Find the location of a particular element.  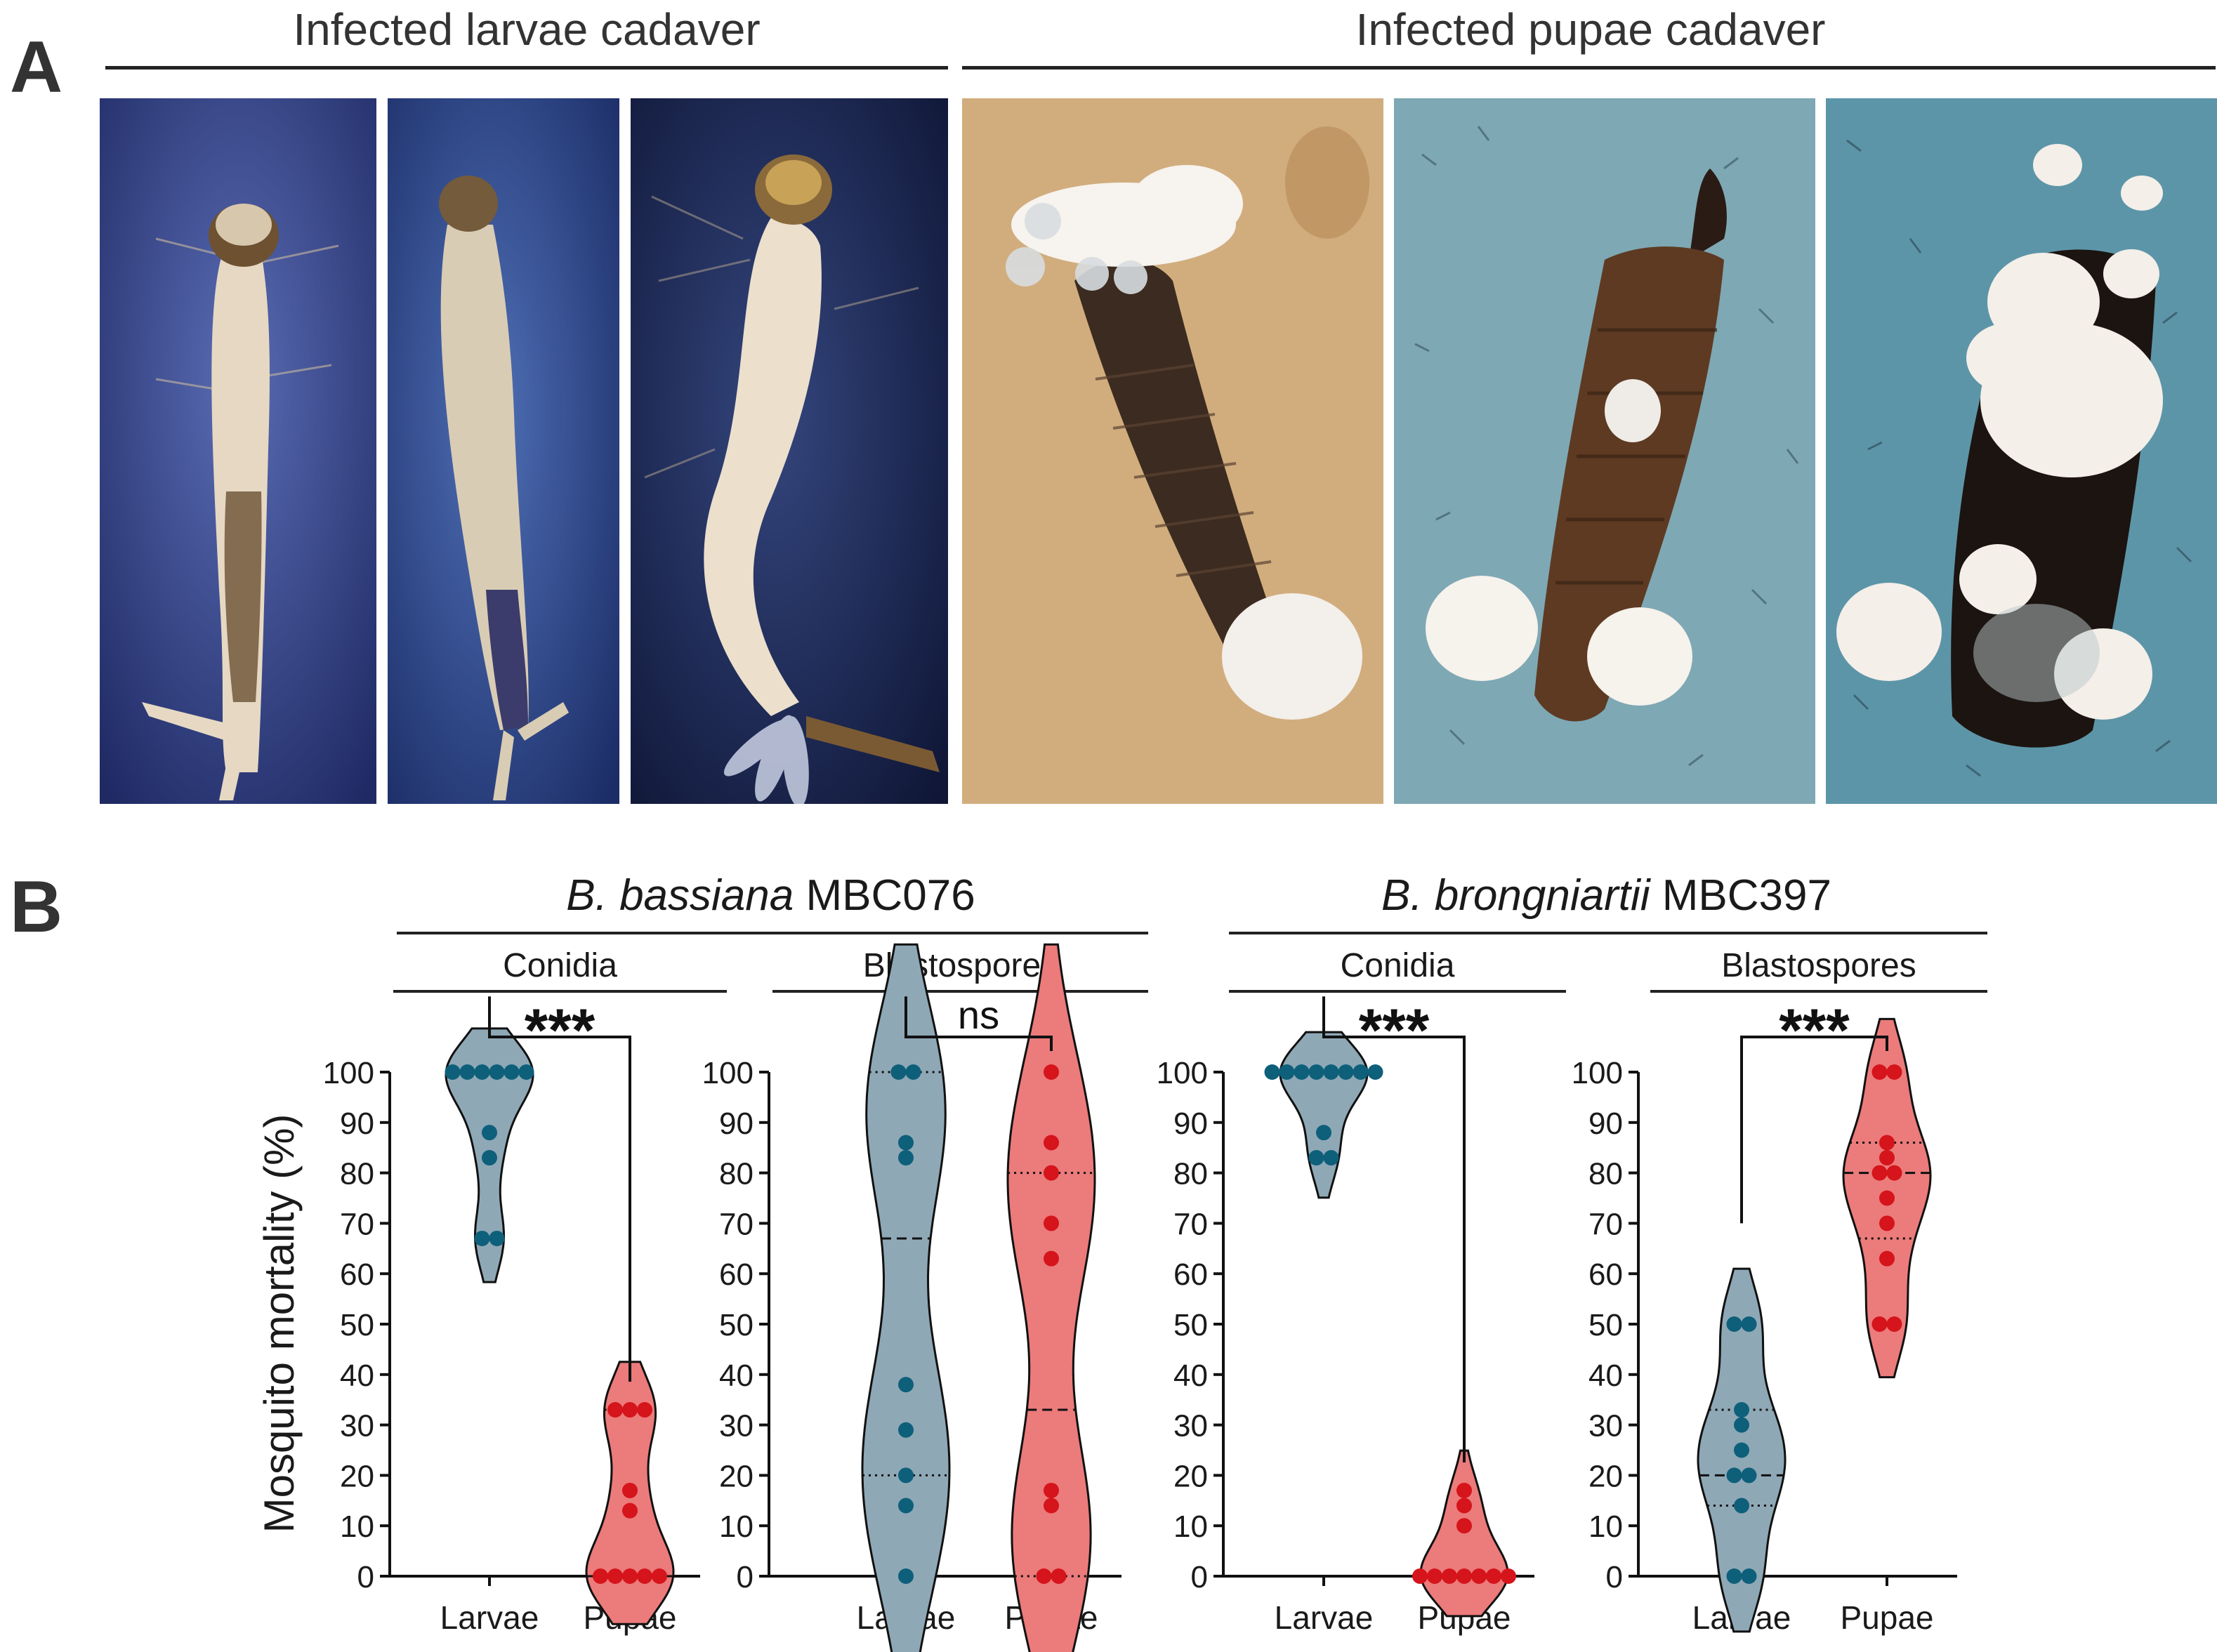

species-title-1: B. bassiana MBC076 is located at coordinates (771, 896).